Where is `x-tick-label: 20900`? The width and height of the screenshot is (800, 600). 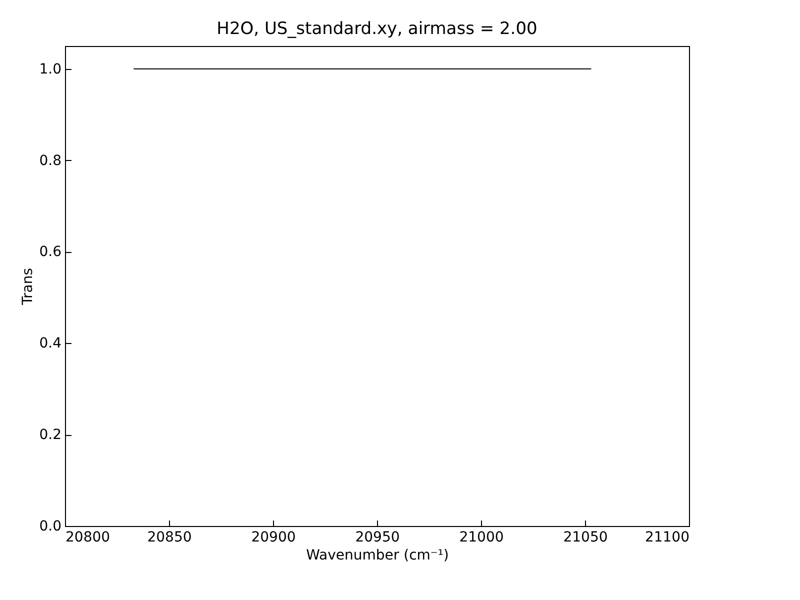 x-tick-label: 20900 is located at coordinates (273, 538).